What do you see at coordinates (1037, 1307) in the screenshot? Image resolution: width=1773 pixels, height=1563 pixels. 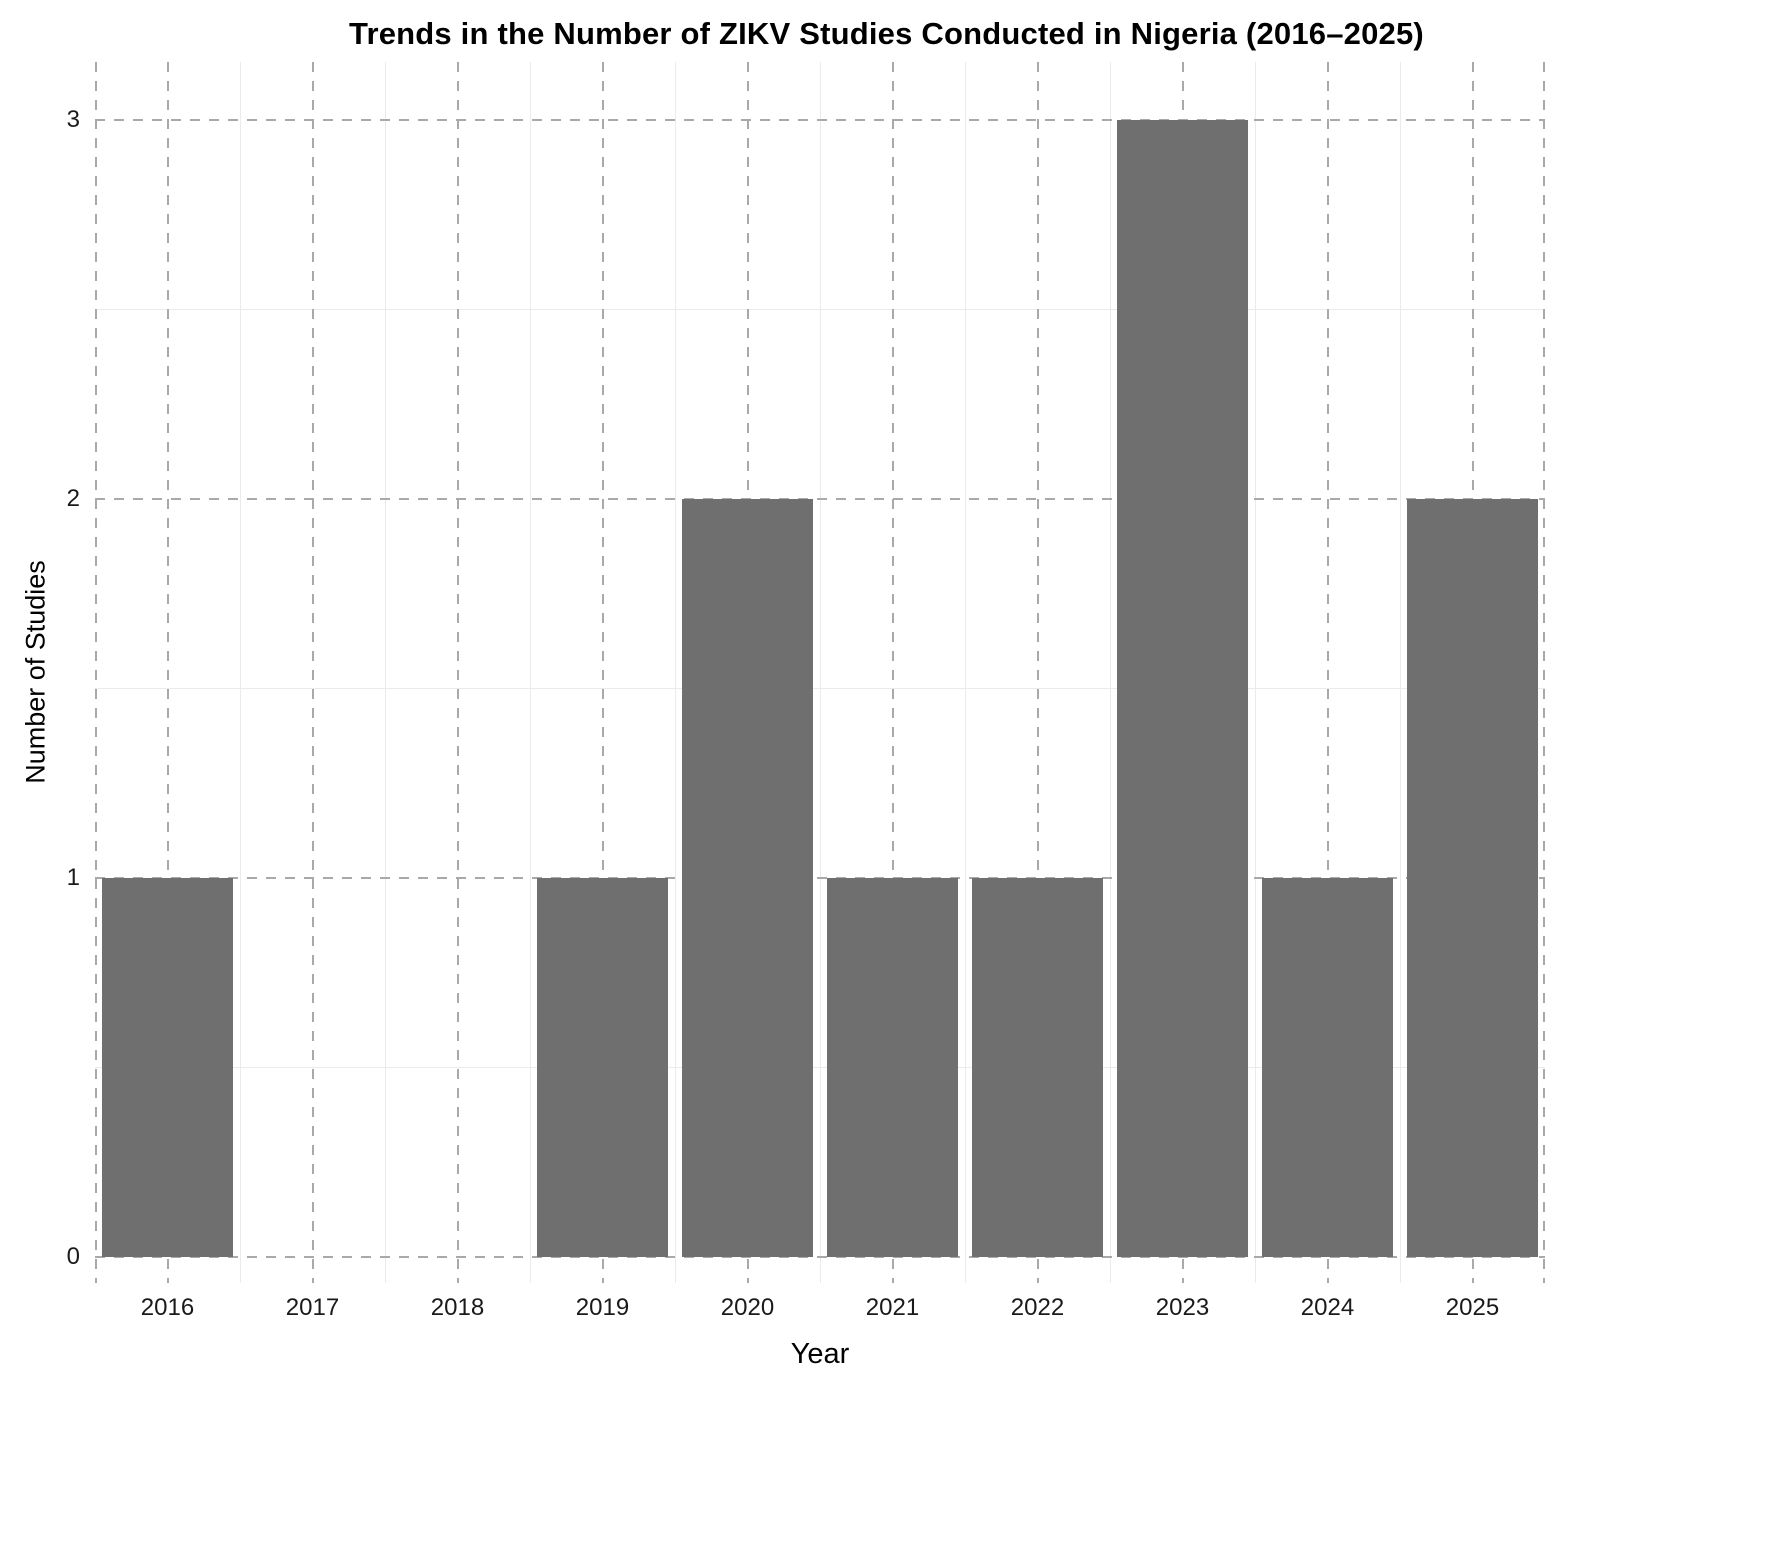 I see `x-tick-label: 2022` at bounding box center [1037, 1307].